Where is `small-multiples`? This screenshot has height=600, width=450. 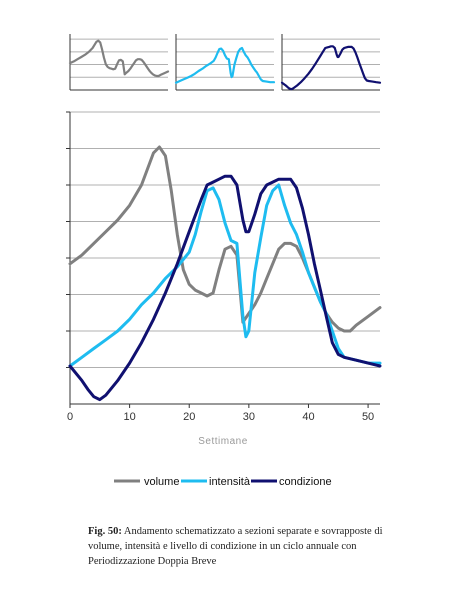 small-multiples is located at coordinates (225, 62).